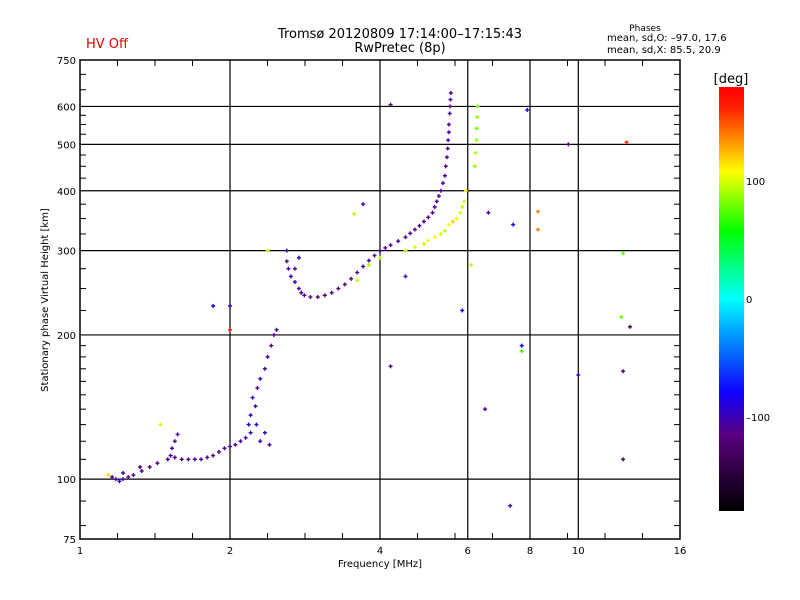 The image size is (800, 600). What do you see at coordinates (66, 336) in the screenshot?
I see `y-tick-label: 200` at bounding box center [66, 336].